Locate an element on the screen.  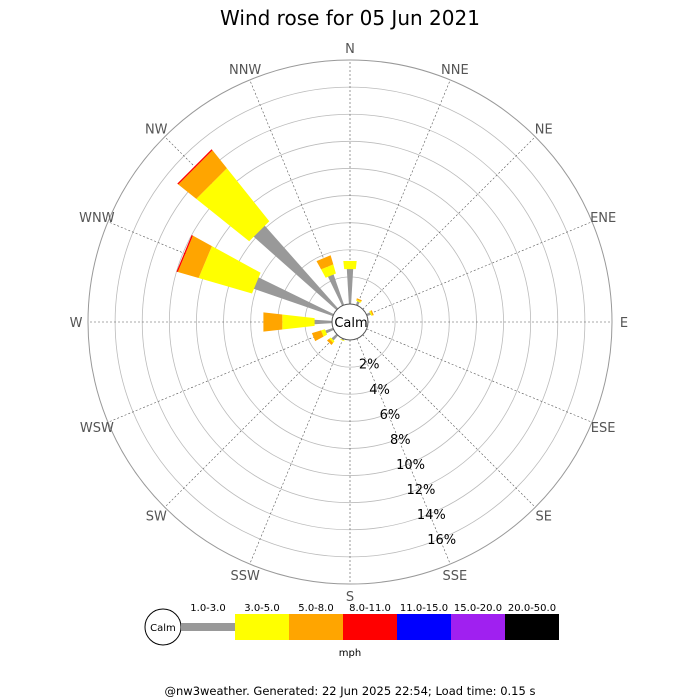
spoke-sw is located at coordinates (251, 421).